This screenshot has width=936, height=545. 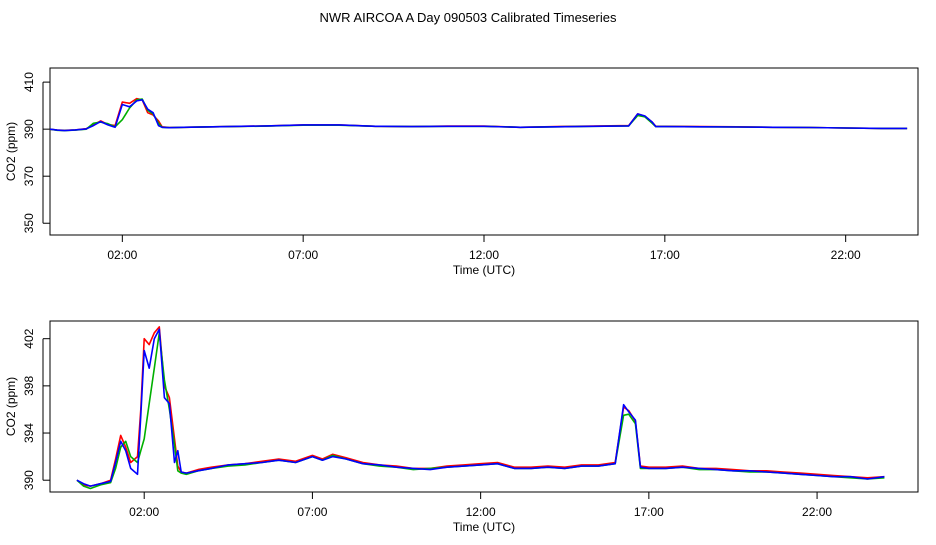 I want to click on y-tick-label: 410, so click(x=29, y=82).